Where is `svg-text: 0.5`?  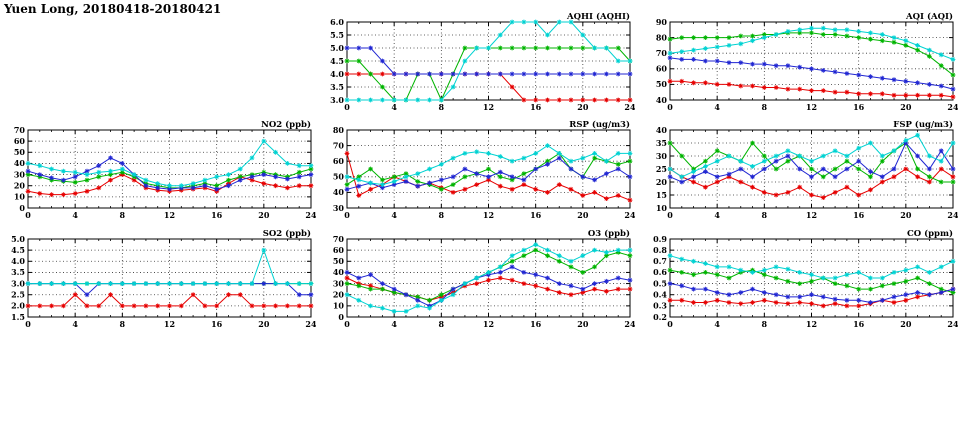
svg-text: 0.5 is located at coordinates (660, 283).